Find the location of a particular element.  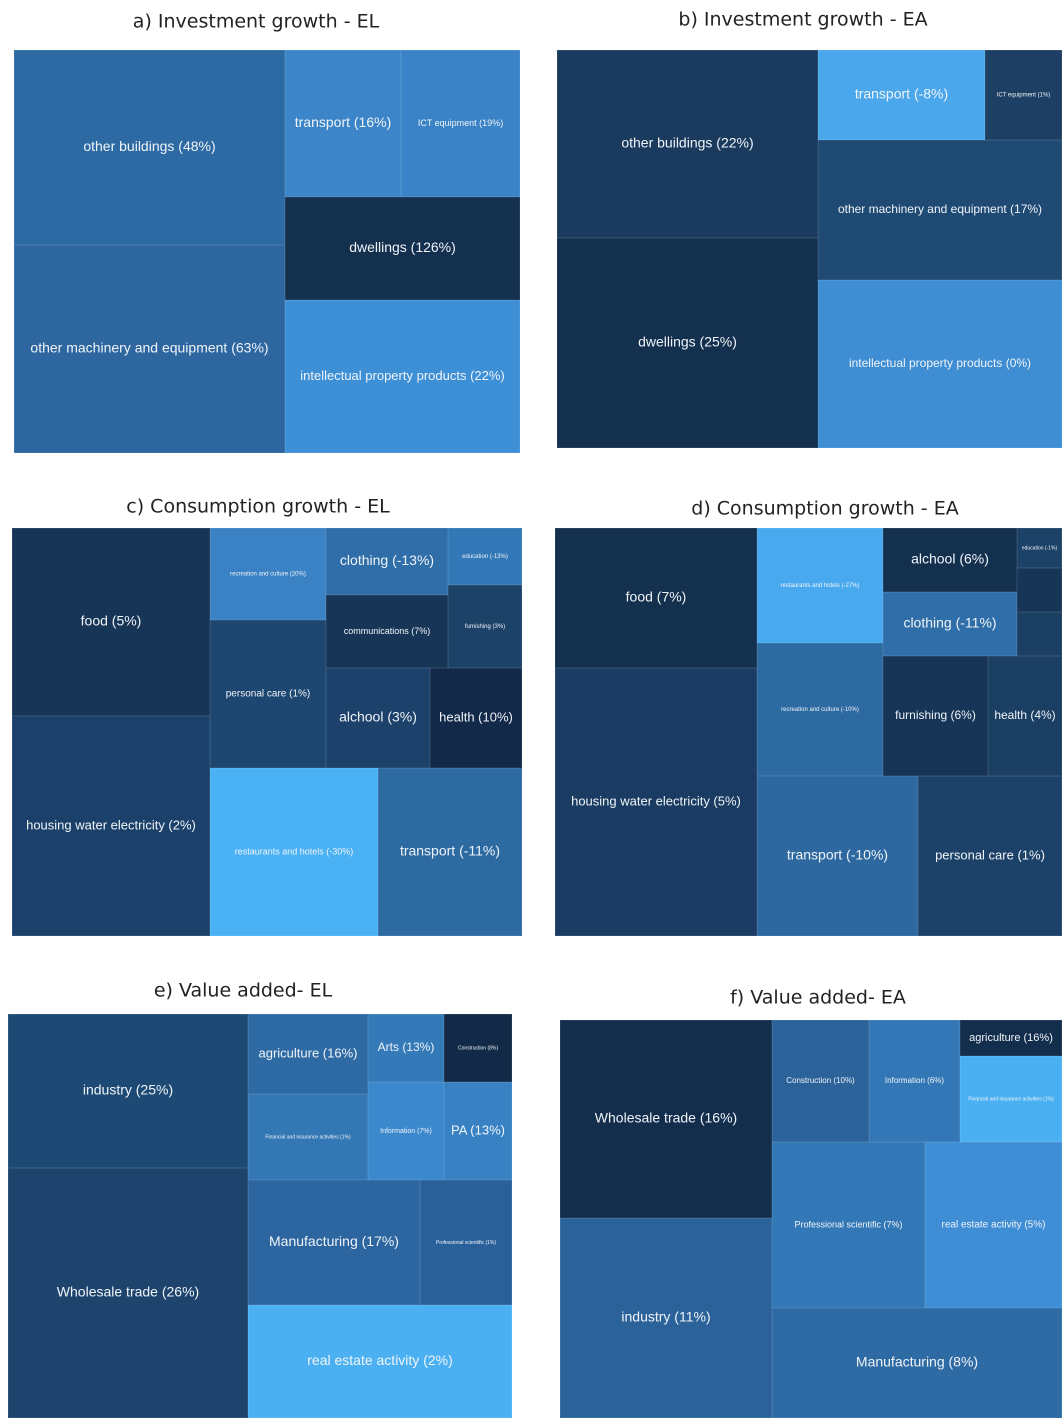

cell-label: education (-1%) is located at coordinates (1040, 548).